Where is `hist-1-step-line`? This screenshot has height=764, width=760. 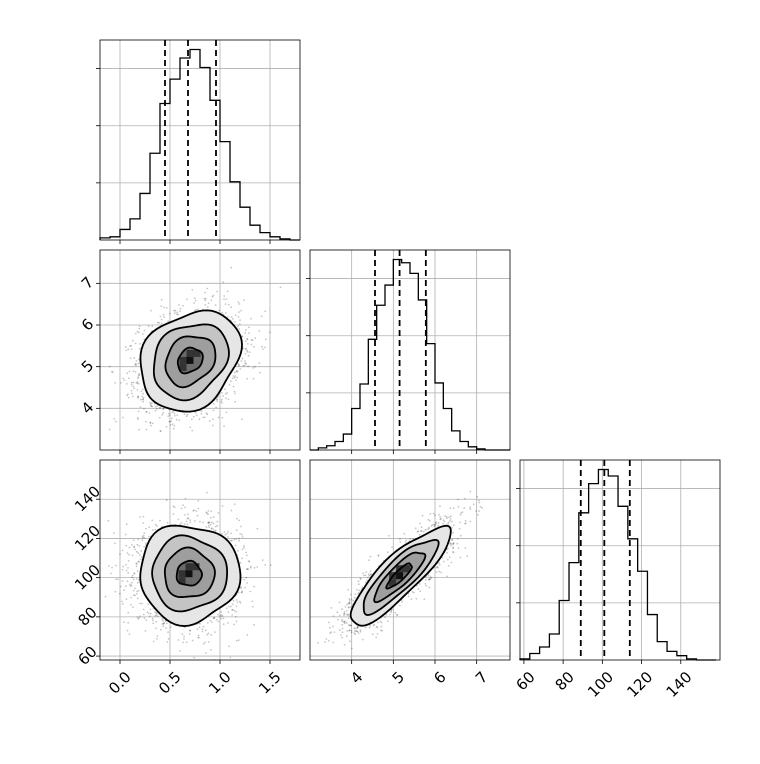 hist-1-step-line is located at coordinates (410, 354).